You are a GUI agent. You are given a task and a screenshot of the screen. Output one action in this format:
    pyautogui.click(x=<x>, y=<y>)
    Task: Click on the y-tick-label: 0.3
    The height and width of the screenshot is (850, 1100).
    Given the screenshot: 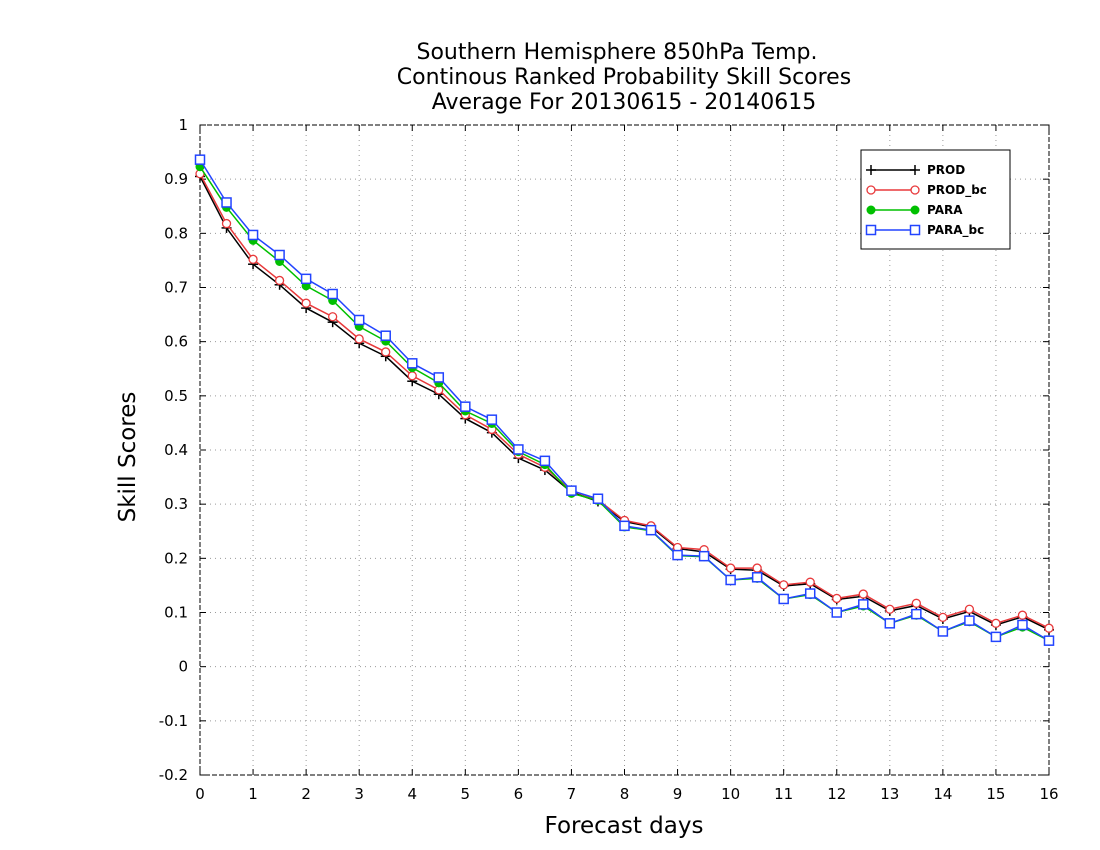 What is the action you would take?
    pyautogui.click(x=176, y=504)
    